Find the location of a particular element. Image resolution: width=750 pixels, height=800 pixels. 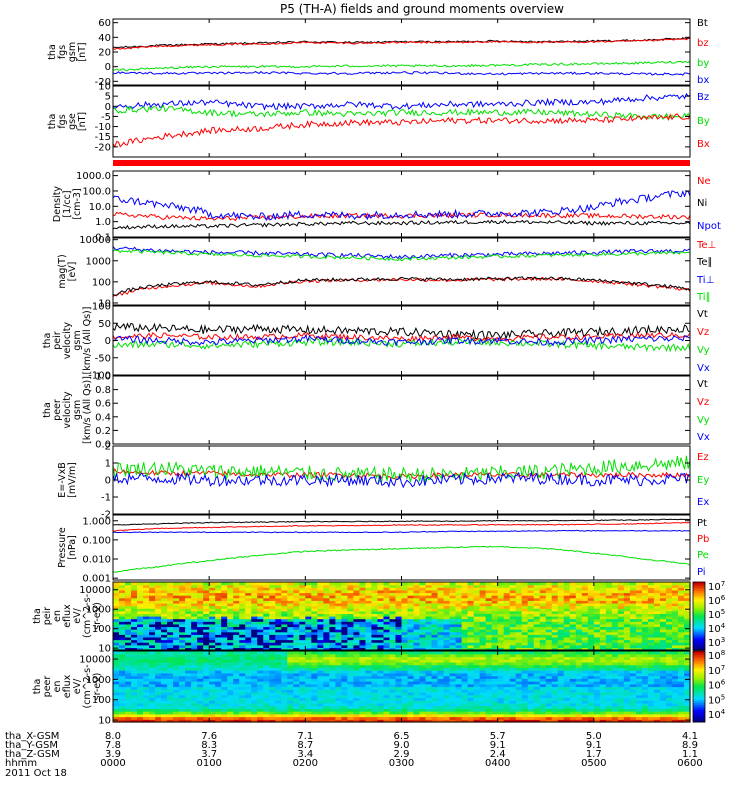

y-axis-label: tha is located at coordinates (52, 122).